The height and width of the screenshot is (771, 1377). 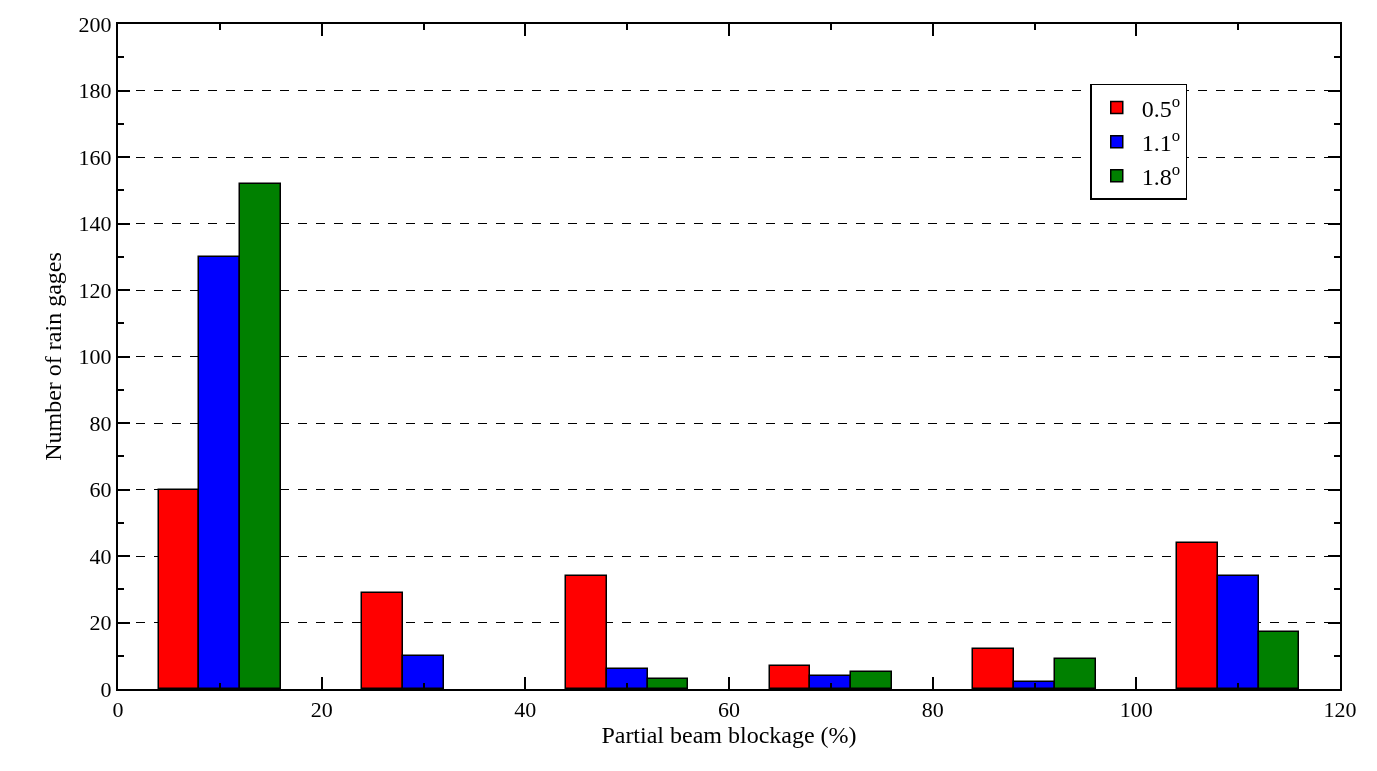 I want to click on x-tick-label: 20, so click(x=321, y=710).